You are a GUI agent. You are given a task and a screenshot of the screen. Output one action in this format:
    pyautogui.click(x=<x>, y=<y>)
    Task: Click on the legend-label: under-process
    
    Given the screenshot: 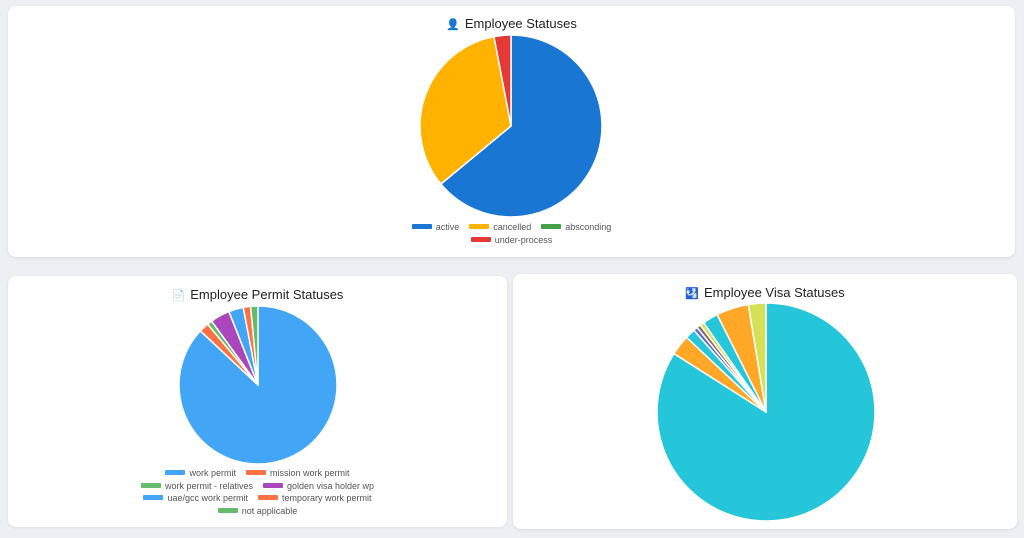 What is the action you would take?
    pyautogui.click(x=523, y=239)
    